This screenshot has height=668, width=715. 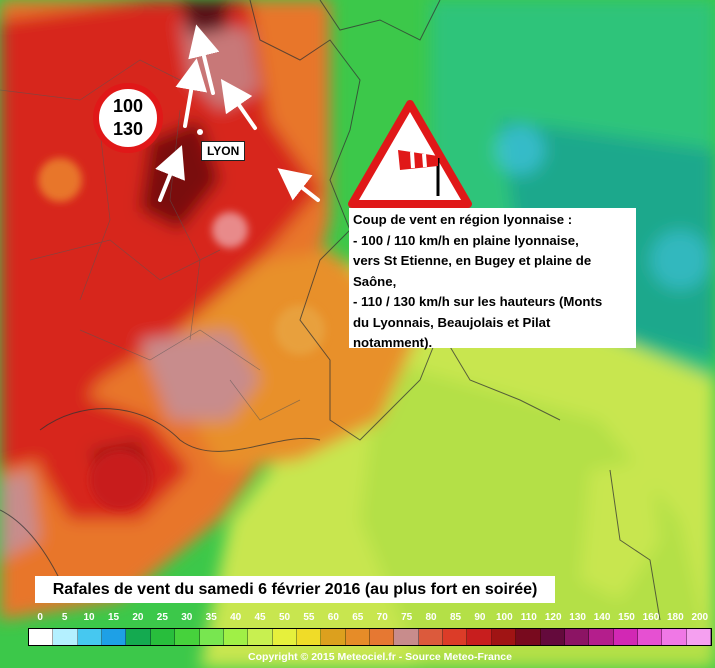 I want to click on alert-line: - 100 / 110 km/h en plaine lyonnaise,, so click(x=466, y=240).